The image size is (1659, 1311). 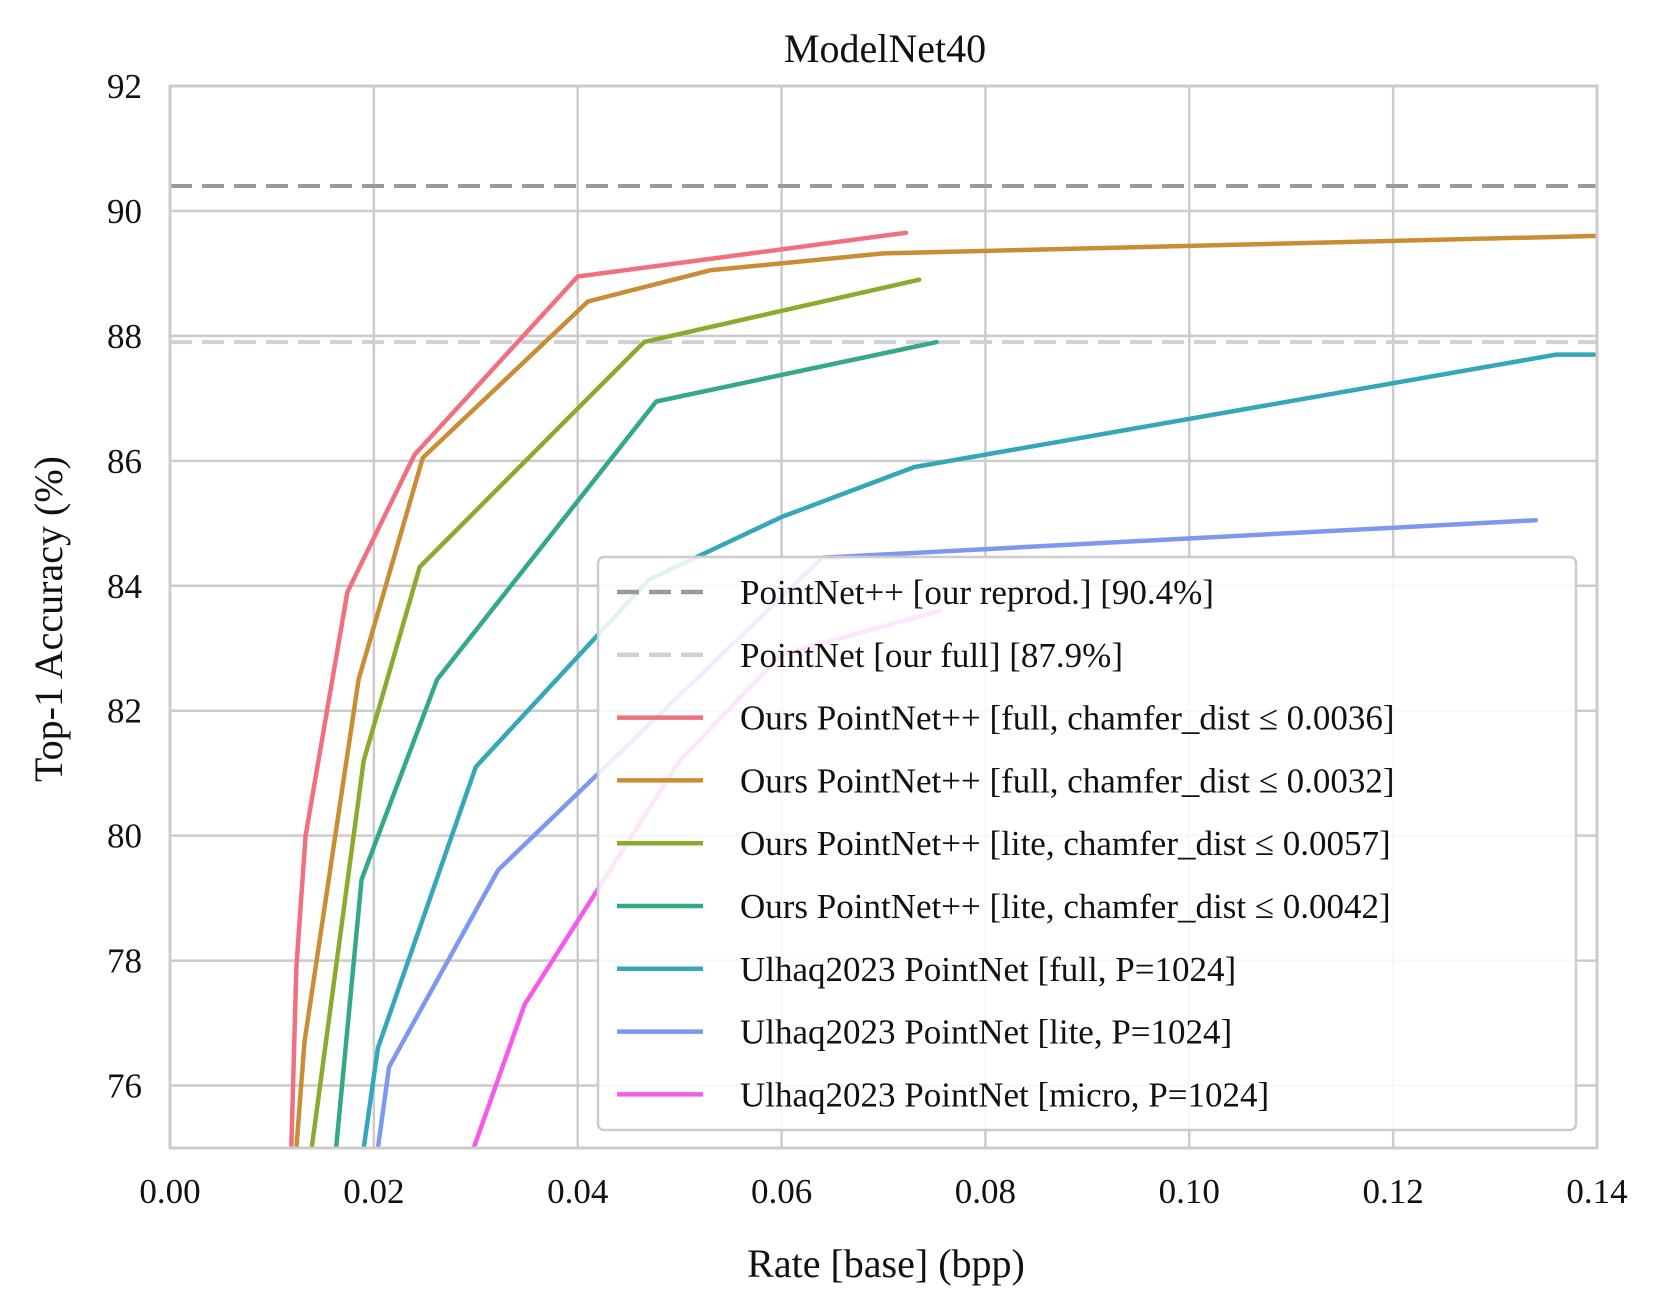 I want to click on x-tick-label: 0.12, so click(x=1393, y=1191).